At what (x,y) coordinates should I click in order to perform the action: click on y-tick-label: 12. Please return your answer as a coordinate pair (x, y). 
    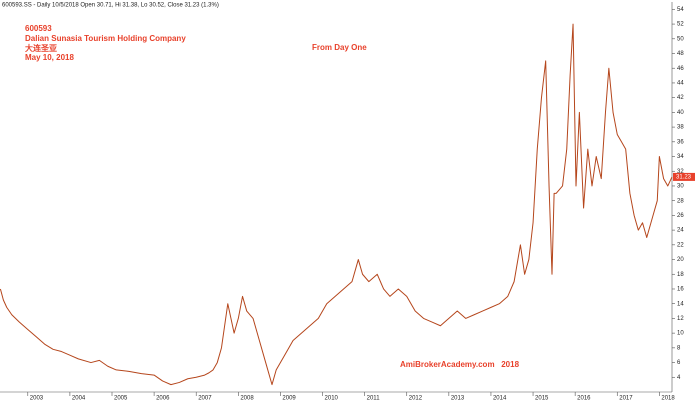
    Looking at the image, I should click on (680, 319).